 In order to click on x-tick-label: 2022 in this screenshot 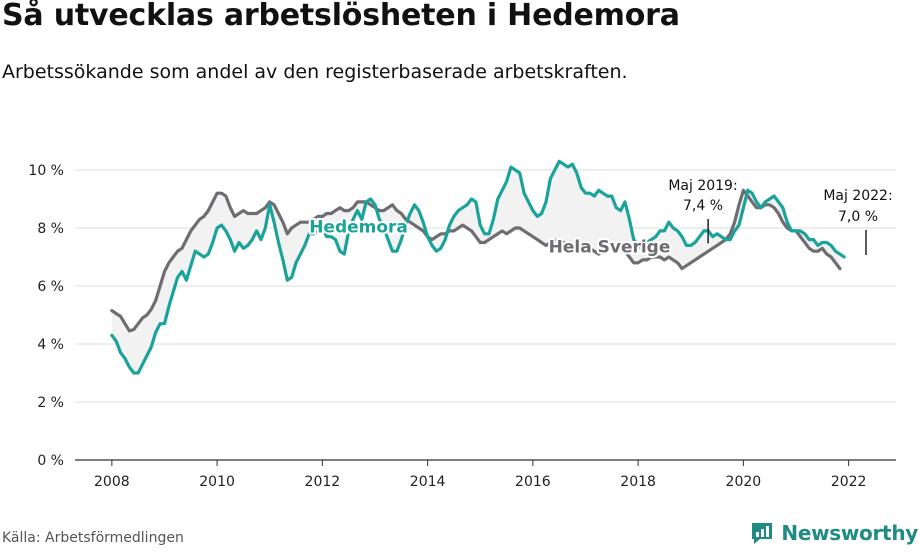, I will do `click(849, 482)`.